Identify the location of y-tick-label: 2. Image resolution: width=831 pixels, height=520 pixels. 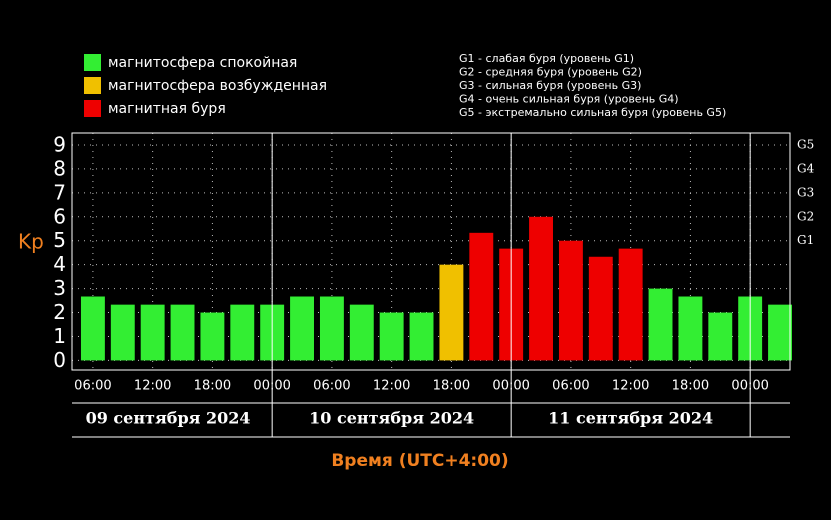
(59, 312).